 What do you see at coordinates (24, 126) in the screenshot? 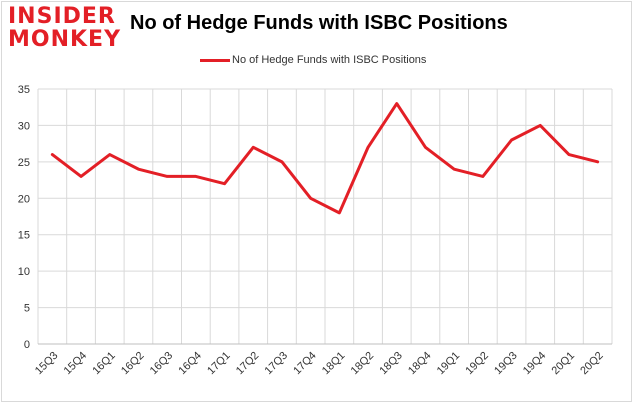
I see `y-tick-label: 30` at bounding box center [24, 126].